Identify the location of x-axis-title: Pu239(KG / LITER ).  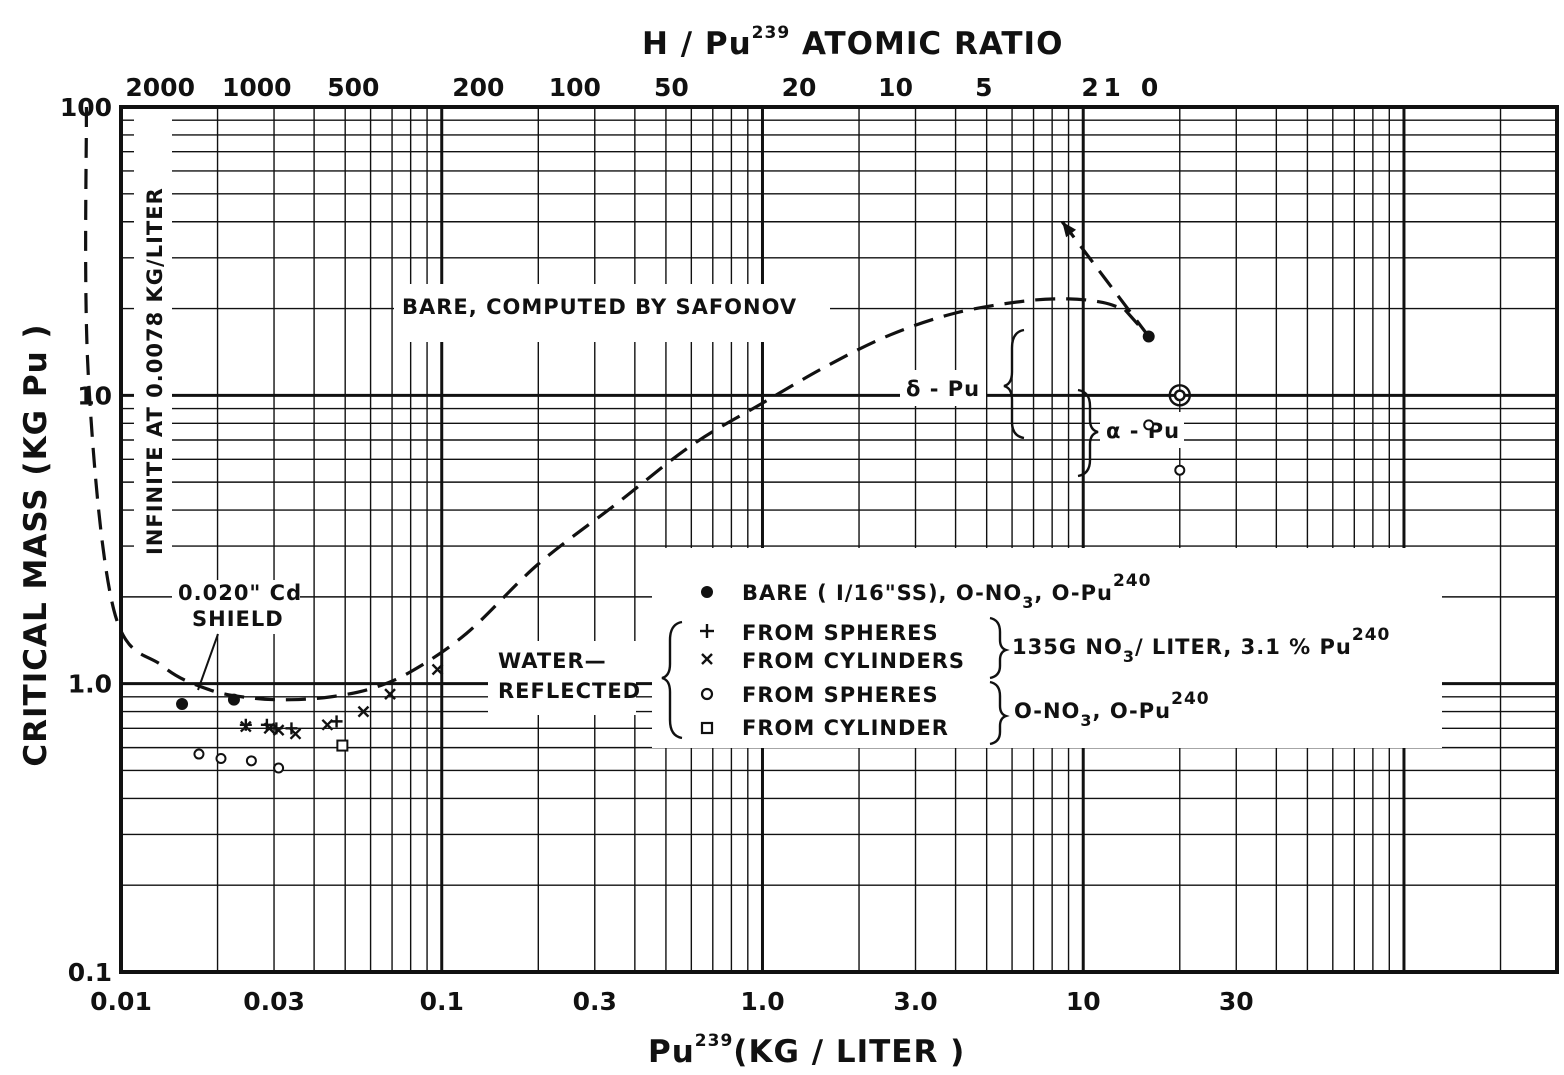
(806, 1050).